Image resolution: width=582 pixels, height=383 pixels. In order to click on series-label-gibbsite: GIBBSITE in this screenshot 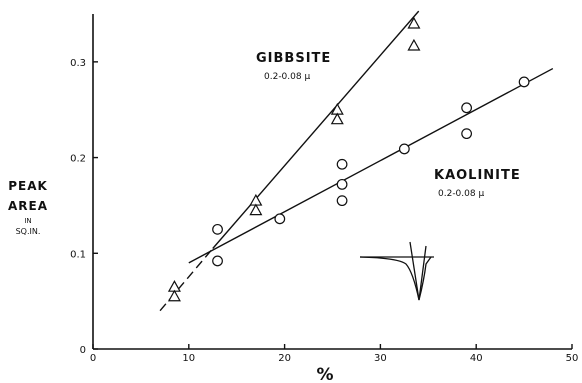, I will do `click(293, 58)`.